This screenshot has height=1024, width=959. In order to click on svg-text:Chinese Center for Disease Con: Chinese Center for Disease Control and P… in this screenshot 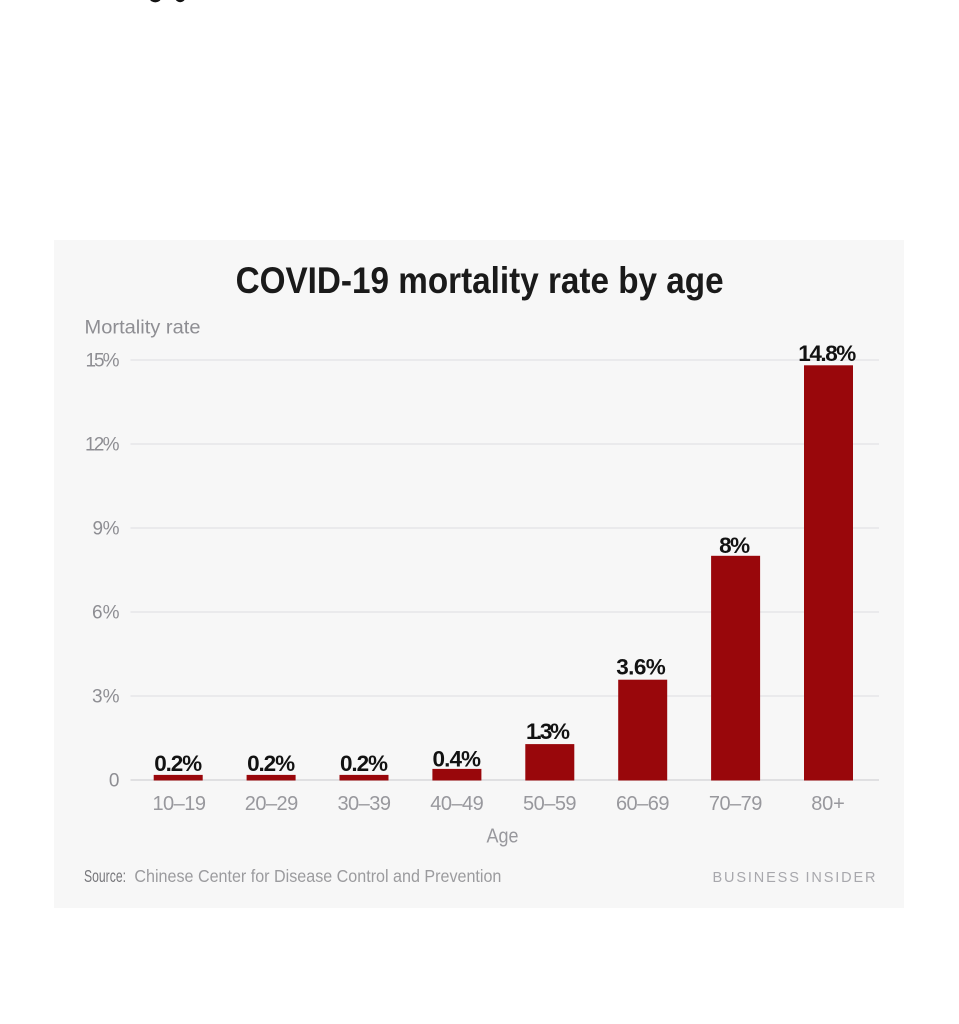, I will do `click(317, 876)`.